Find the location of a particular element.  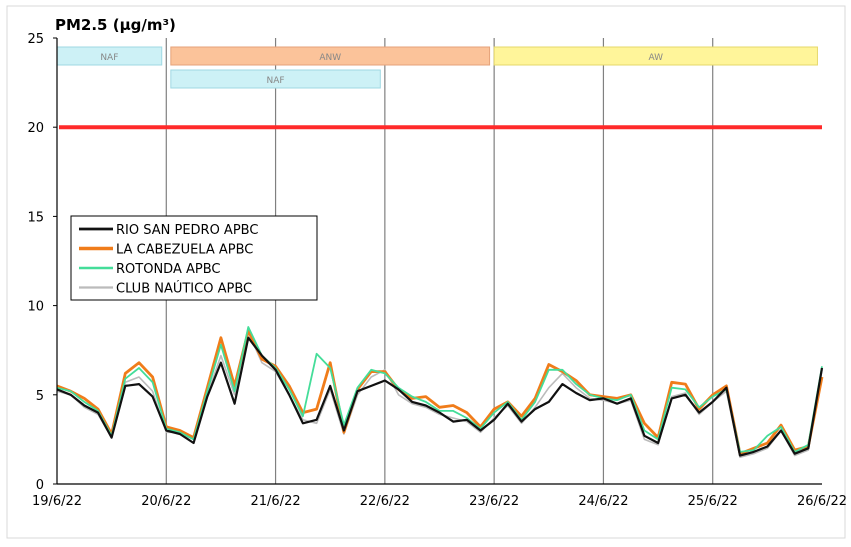

legend-label: ROTONDA APBC is located at coordinates (168, 269).